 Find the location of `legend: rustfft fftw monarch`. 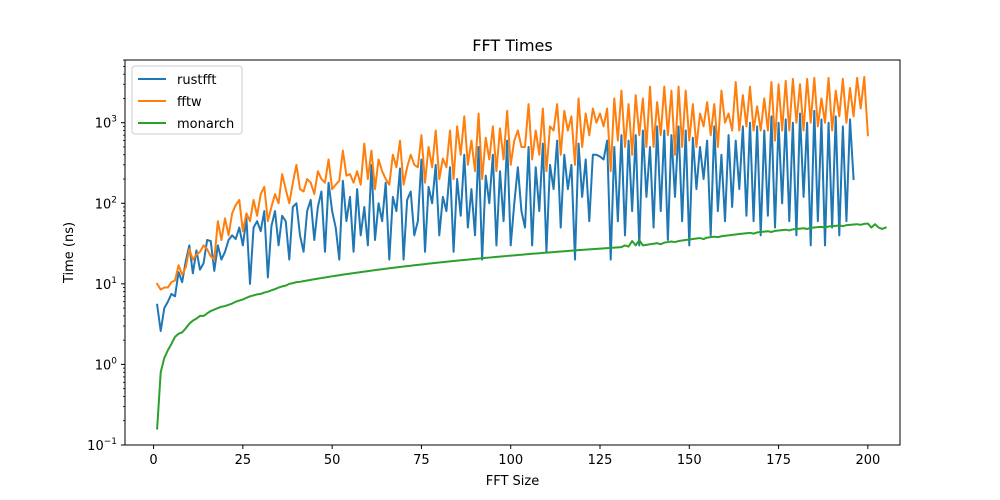

legend: rustfft fftw monarch is located at coordinates (187, 100).